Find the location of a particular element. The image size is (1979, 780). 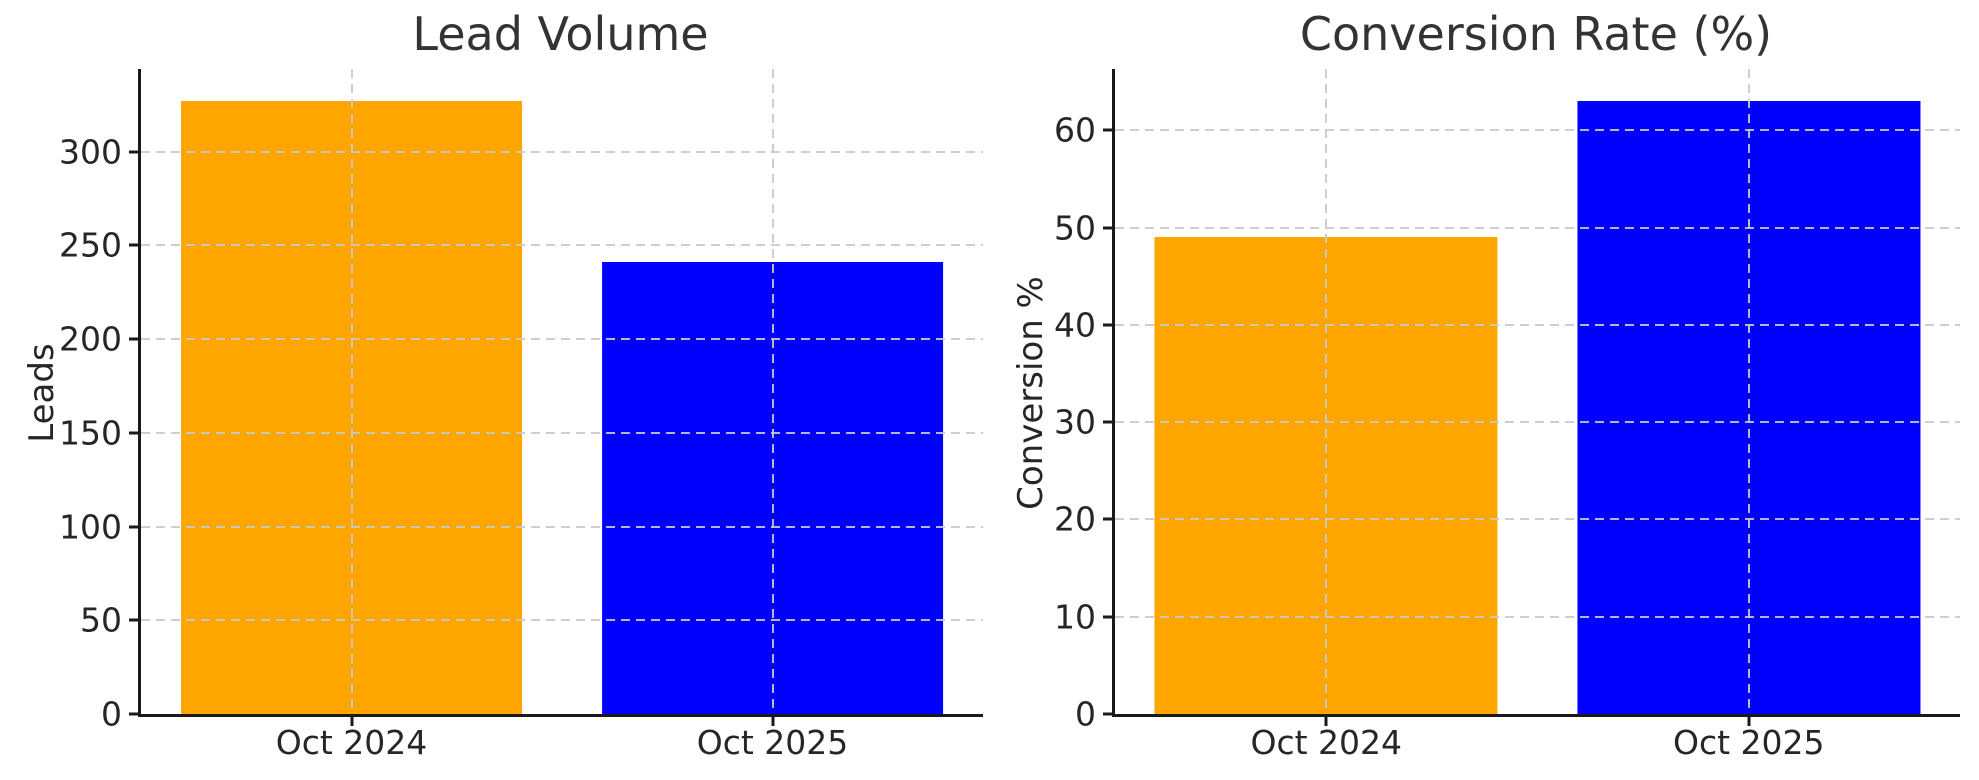

y-axis-label: Conversion % is located at coordinates (1031, 393).